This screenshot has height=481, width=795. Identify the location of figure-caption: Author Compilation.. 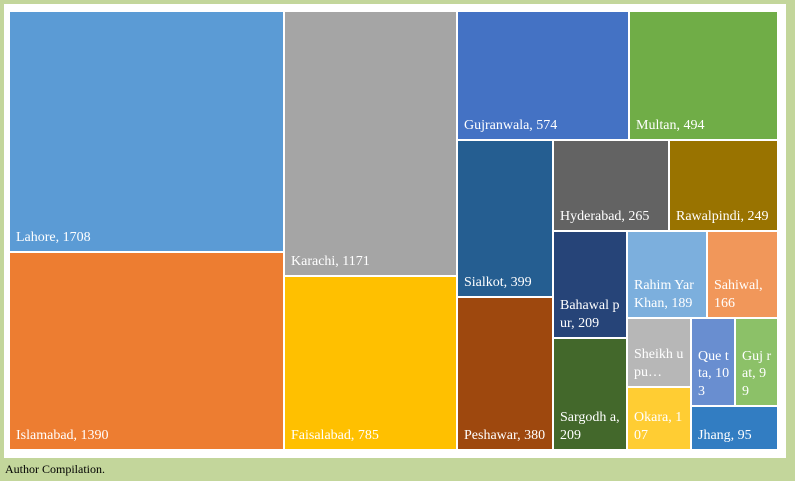
(55, 469).